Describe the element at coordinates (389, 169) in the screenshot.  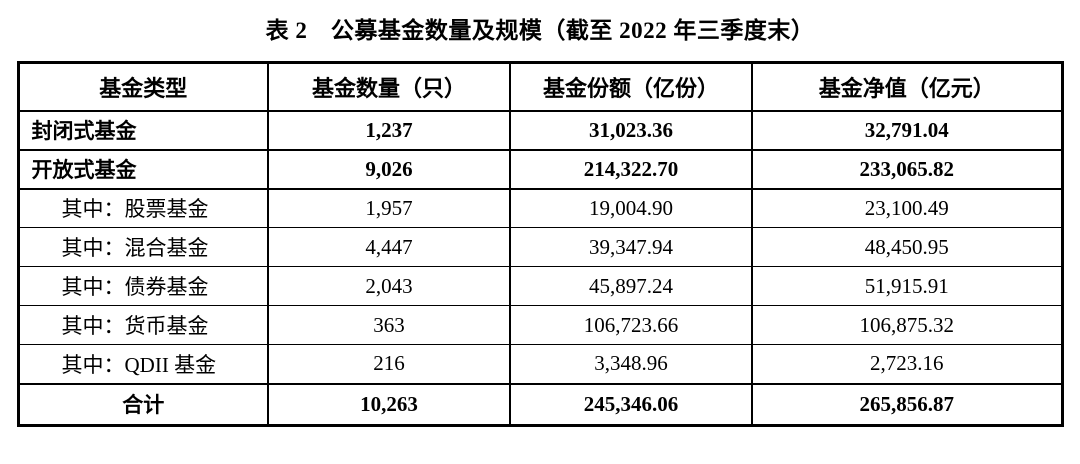
I see `value-cell: 9,026` at that location.